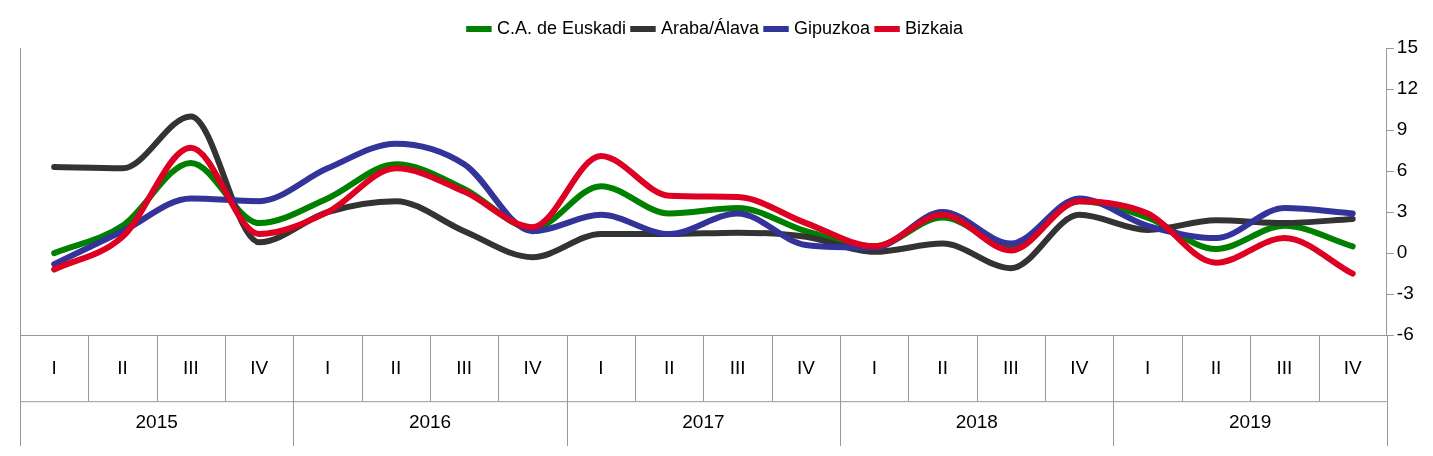  What do you see at coordinates (833, 27) in the screenshot?
I see `legend-label: Gipuzkoa` at bounding box center [833, 27].